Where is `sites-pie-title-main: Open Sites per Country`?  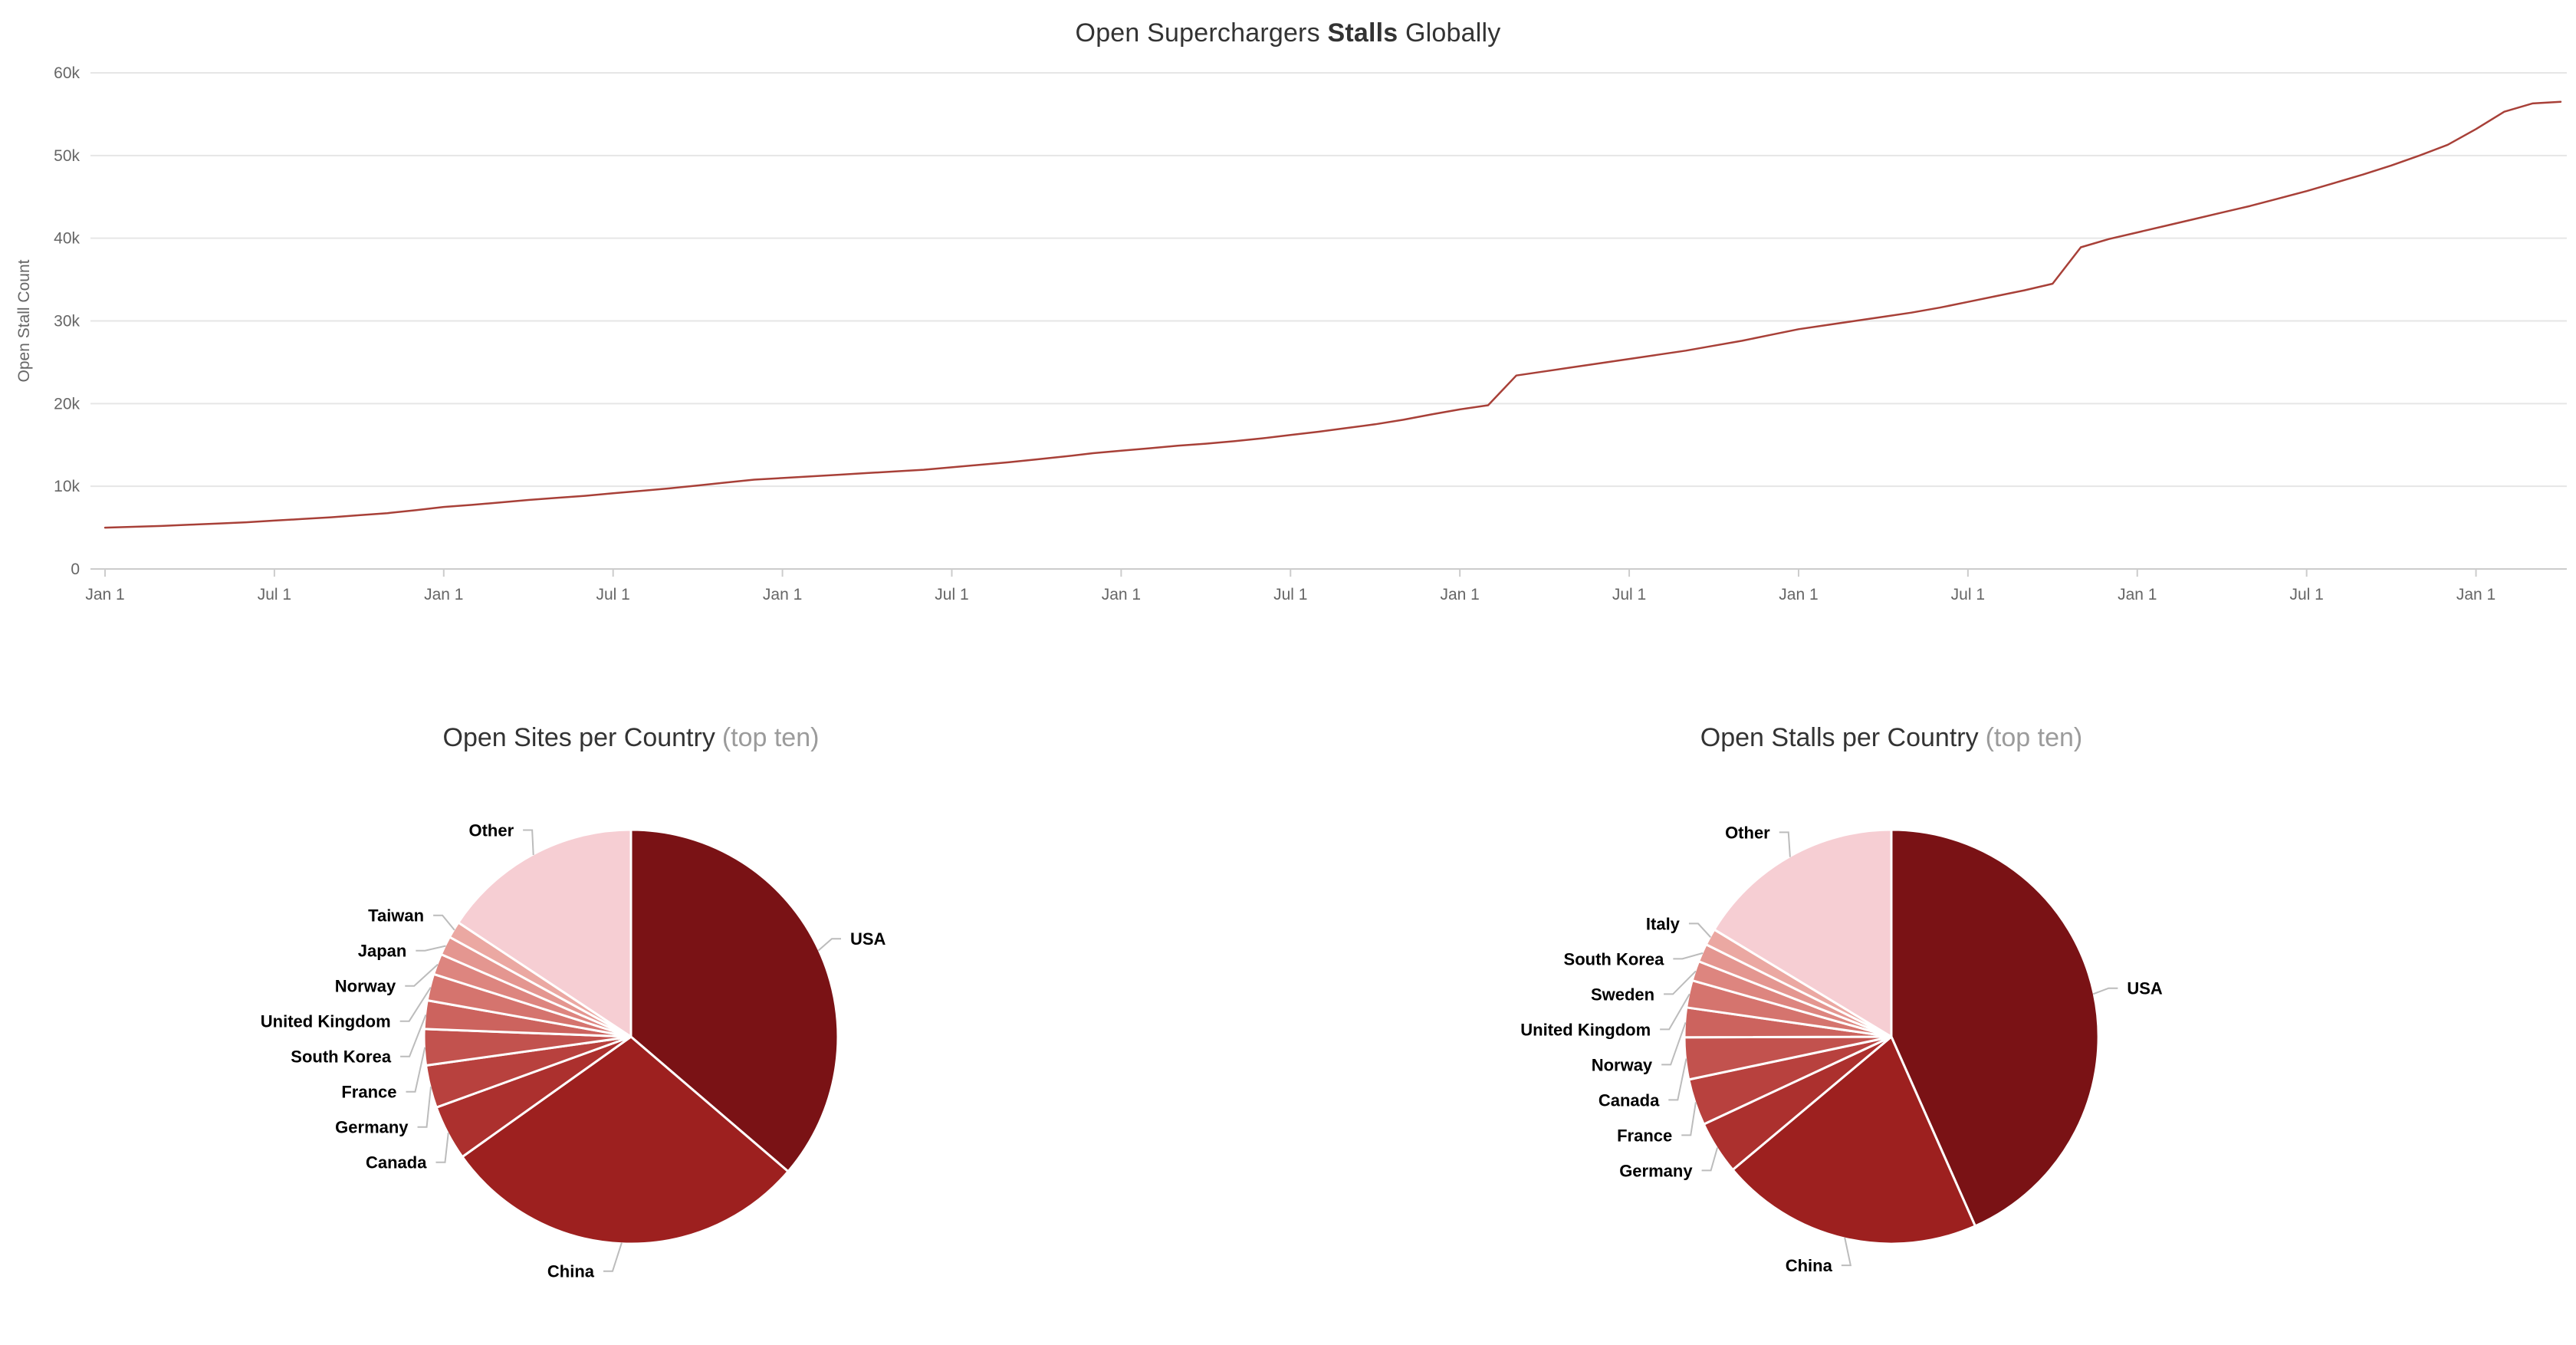 sites-pie-title-main: Open Sites per Country is located at coordinates (579, 737).